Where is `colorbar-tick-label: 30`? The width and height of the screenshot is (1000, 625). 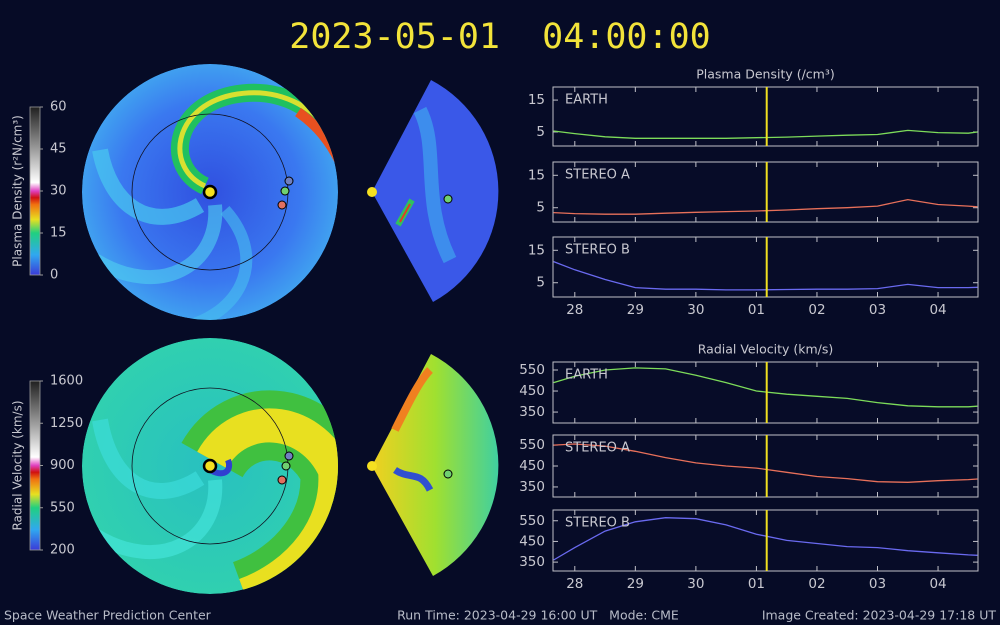 colorbar-tick-label: 30 is located at coordinates (58, 191).